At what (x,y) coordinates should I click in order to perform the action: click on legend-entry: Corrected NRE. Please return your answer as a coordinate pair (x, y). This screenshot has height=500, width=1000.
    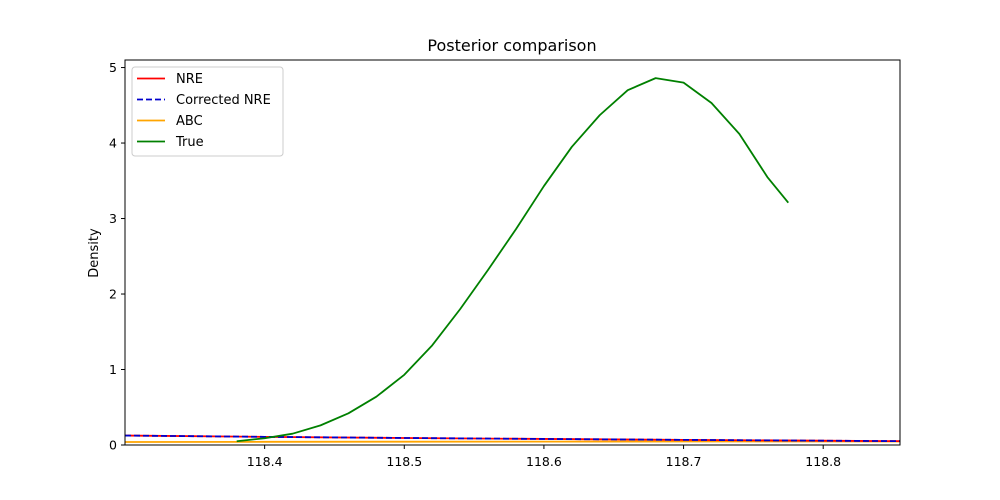
    Looking at the image, I should click on (223, 100).